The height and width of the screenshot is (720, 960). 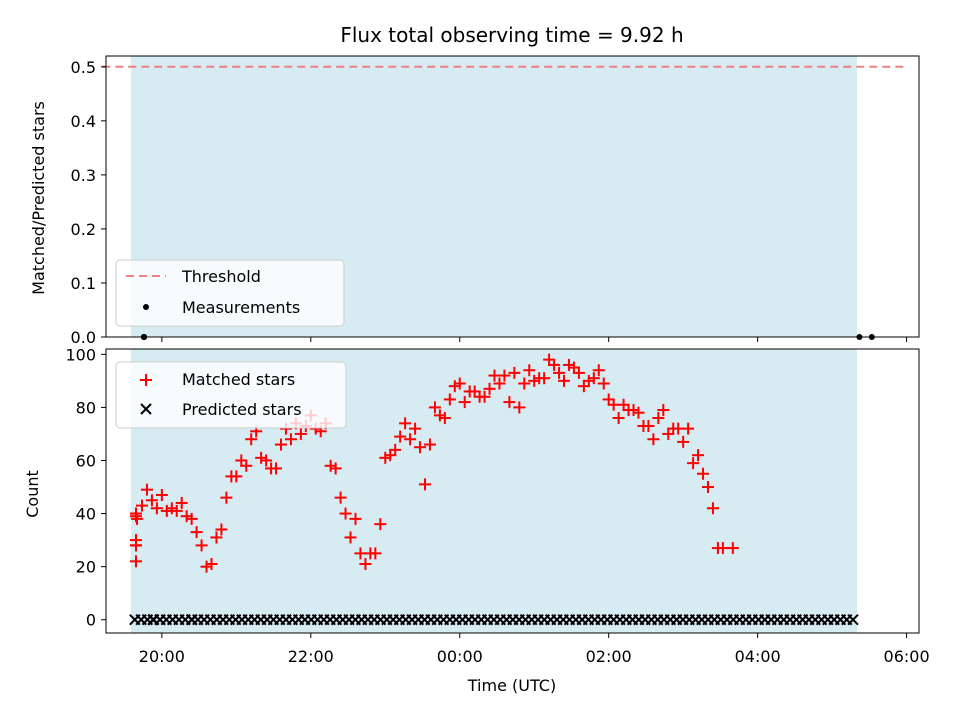 I want to click on top-y-tick-label: 0.2, so click(x=83, y=229).